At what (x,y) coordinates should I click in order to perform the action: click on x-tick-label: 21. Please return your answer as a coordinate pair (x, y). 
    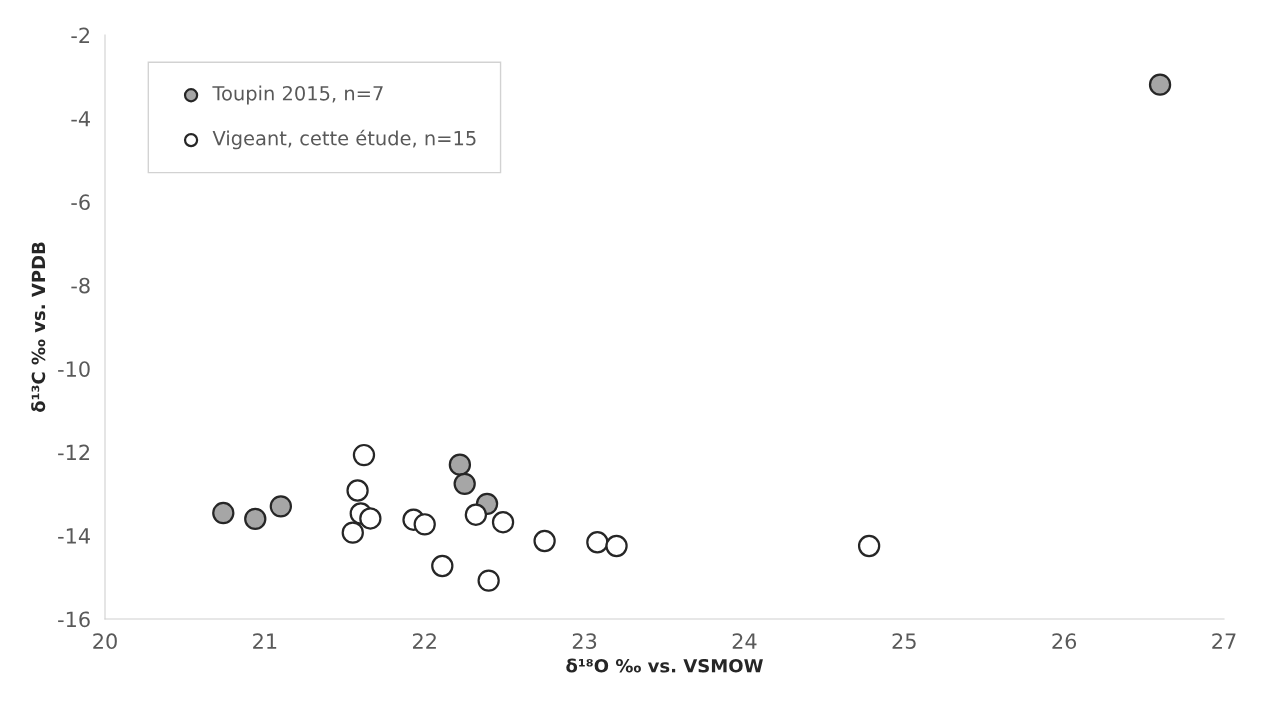
    Looking at the image, I should click on (265, 641).